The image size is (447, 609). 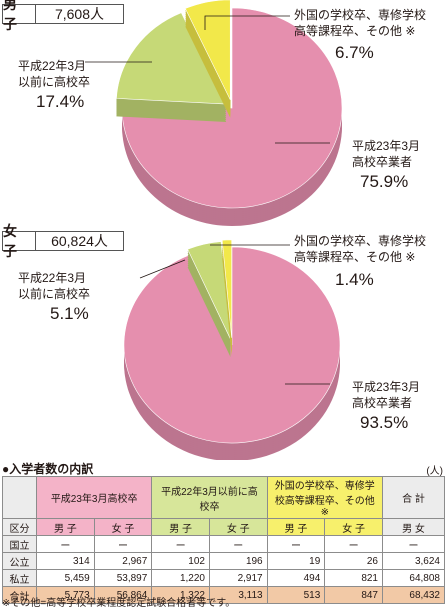 What do you see at coordinates (413, 527) in the screenshot?
I see `sub-header-total: 男 女` at bounding box center [413, 527].